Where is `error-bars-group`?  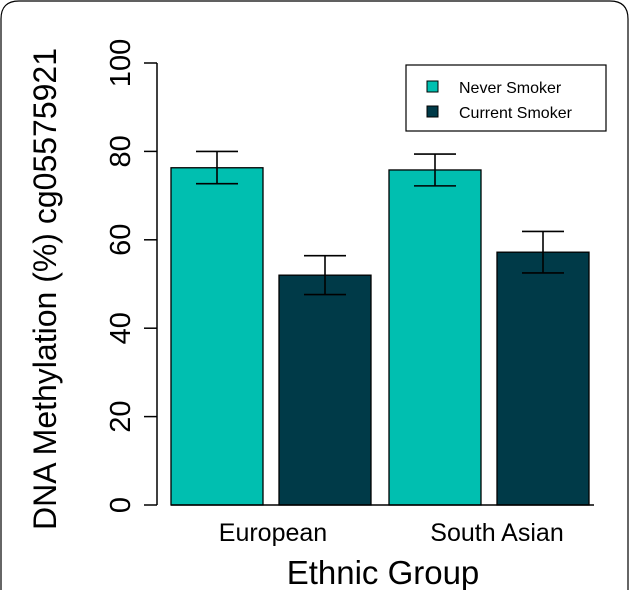 error-bars-group is located at coordinates (380, 223).